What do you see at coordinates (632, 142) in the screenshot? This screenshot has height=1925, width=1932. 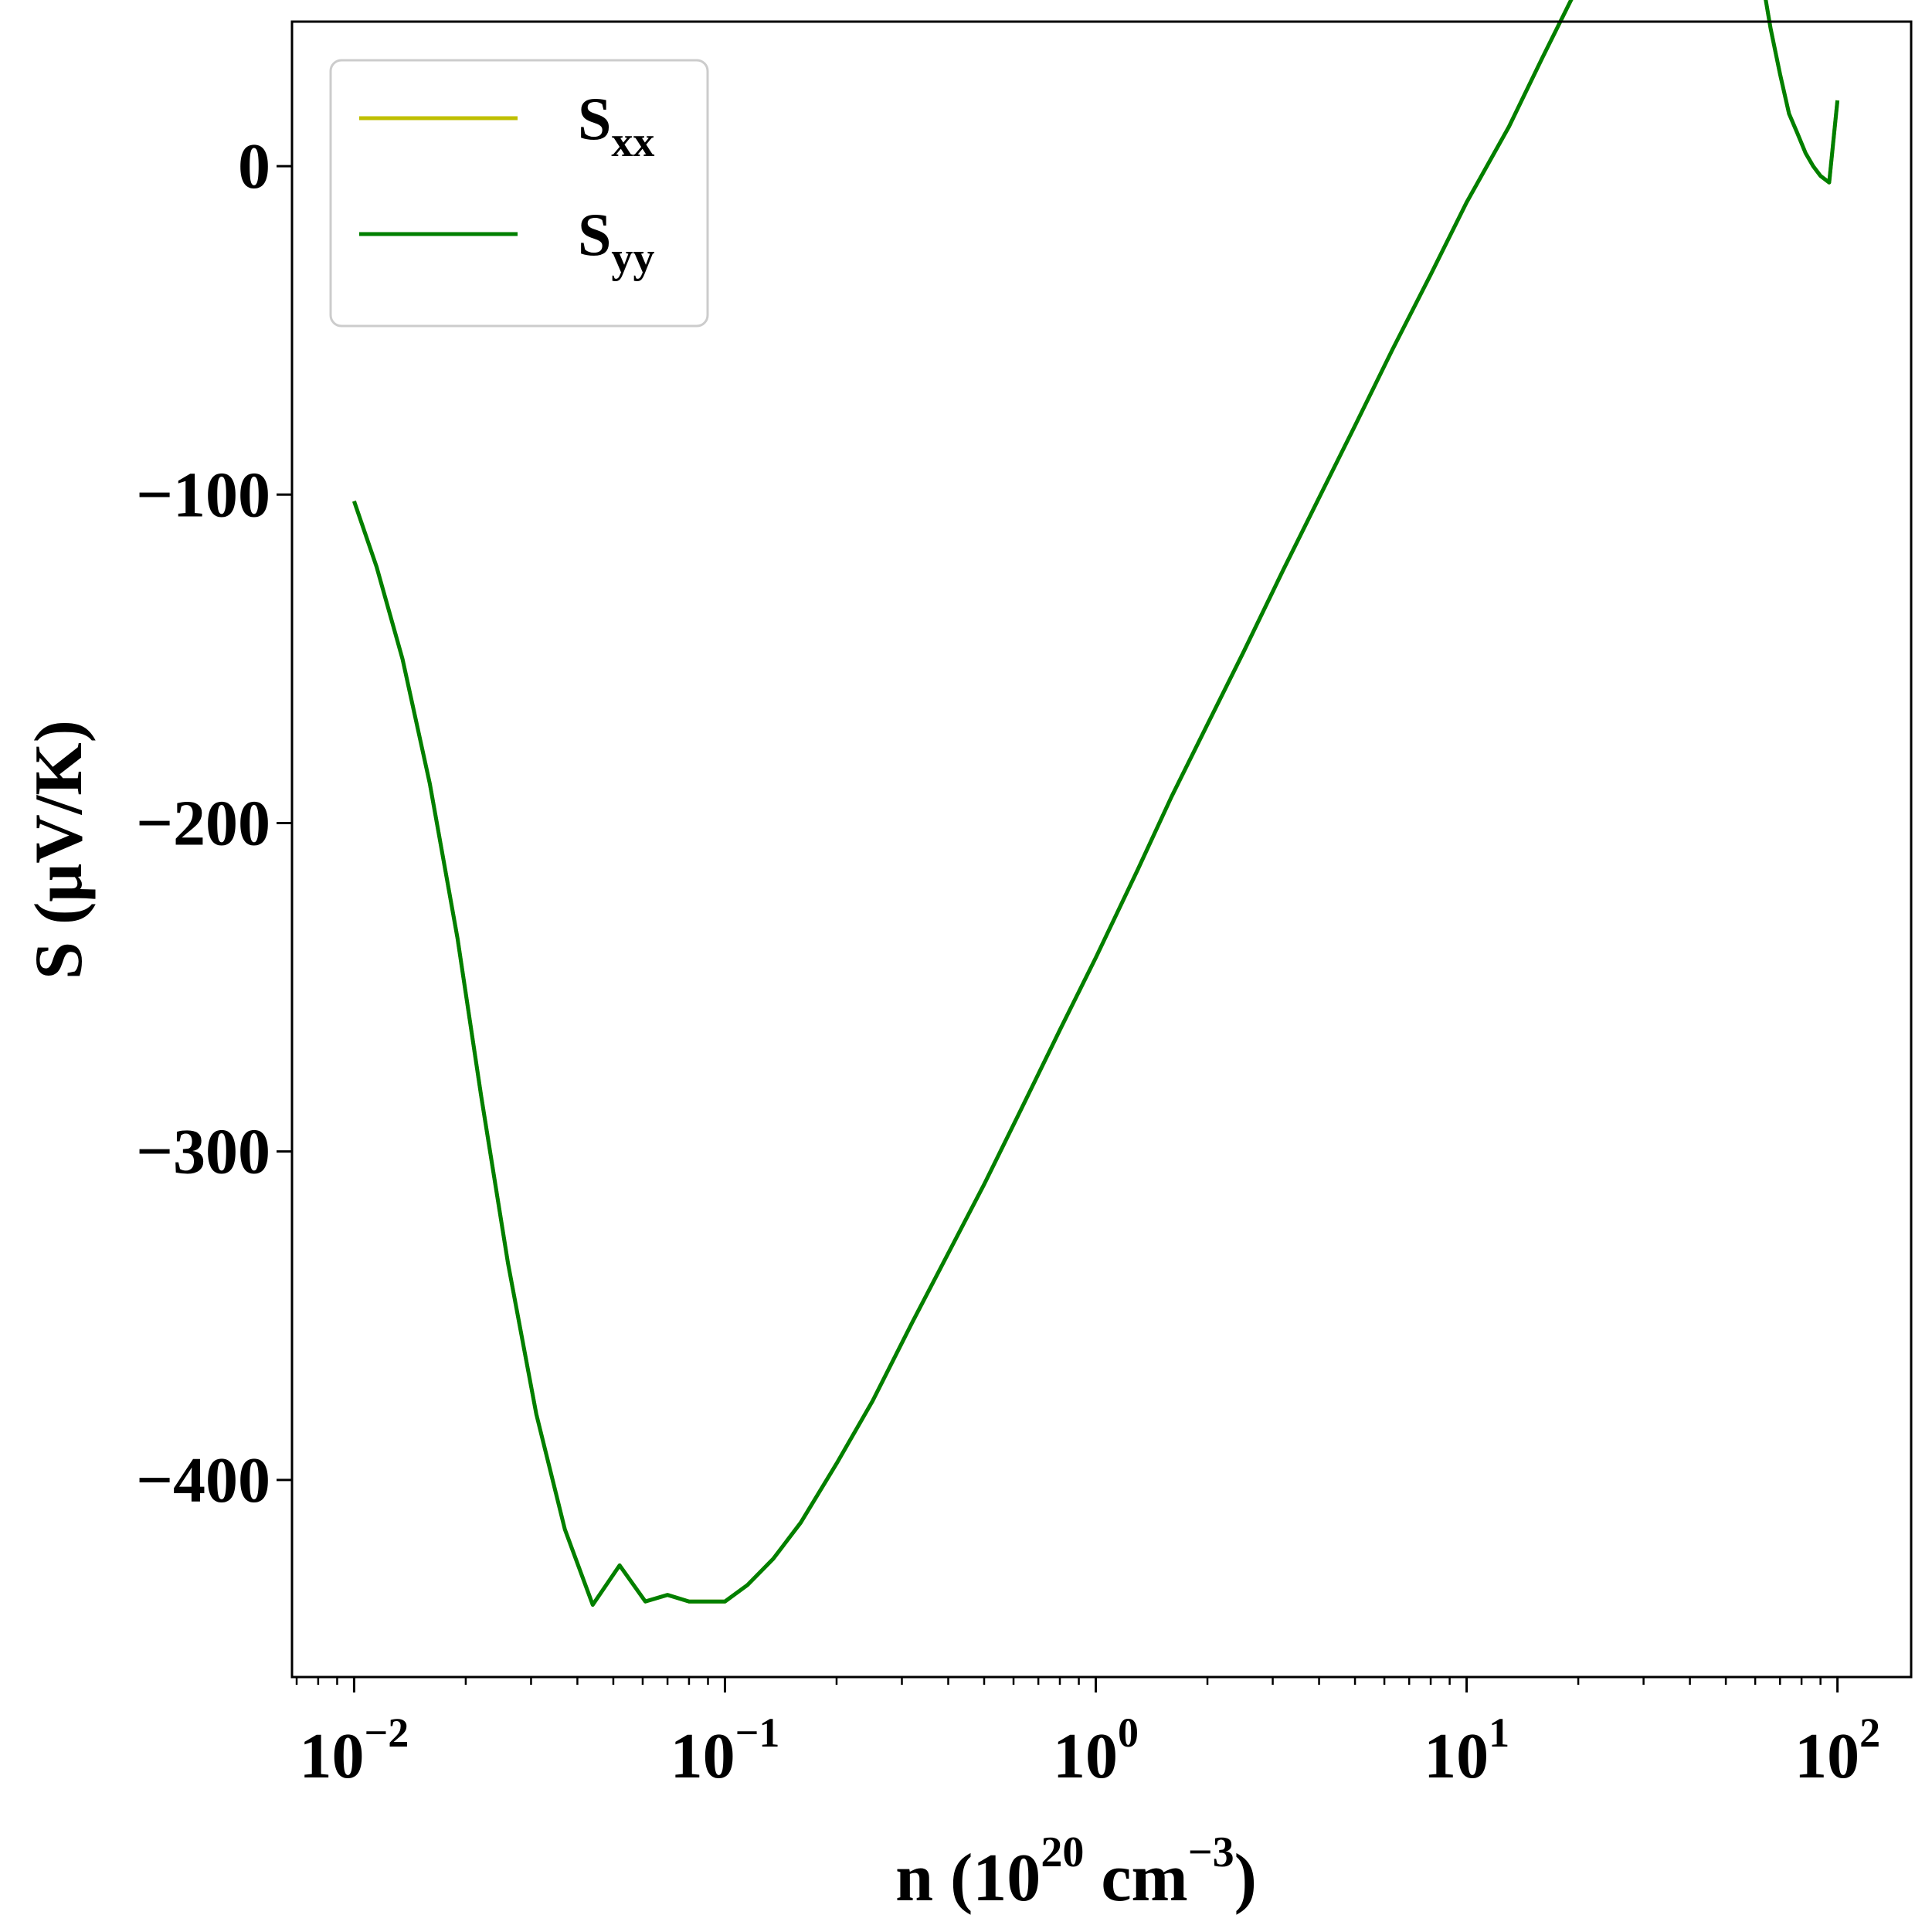 I see `legend-subscript-sxx: xx` at bounding box center [632, 142].